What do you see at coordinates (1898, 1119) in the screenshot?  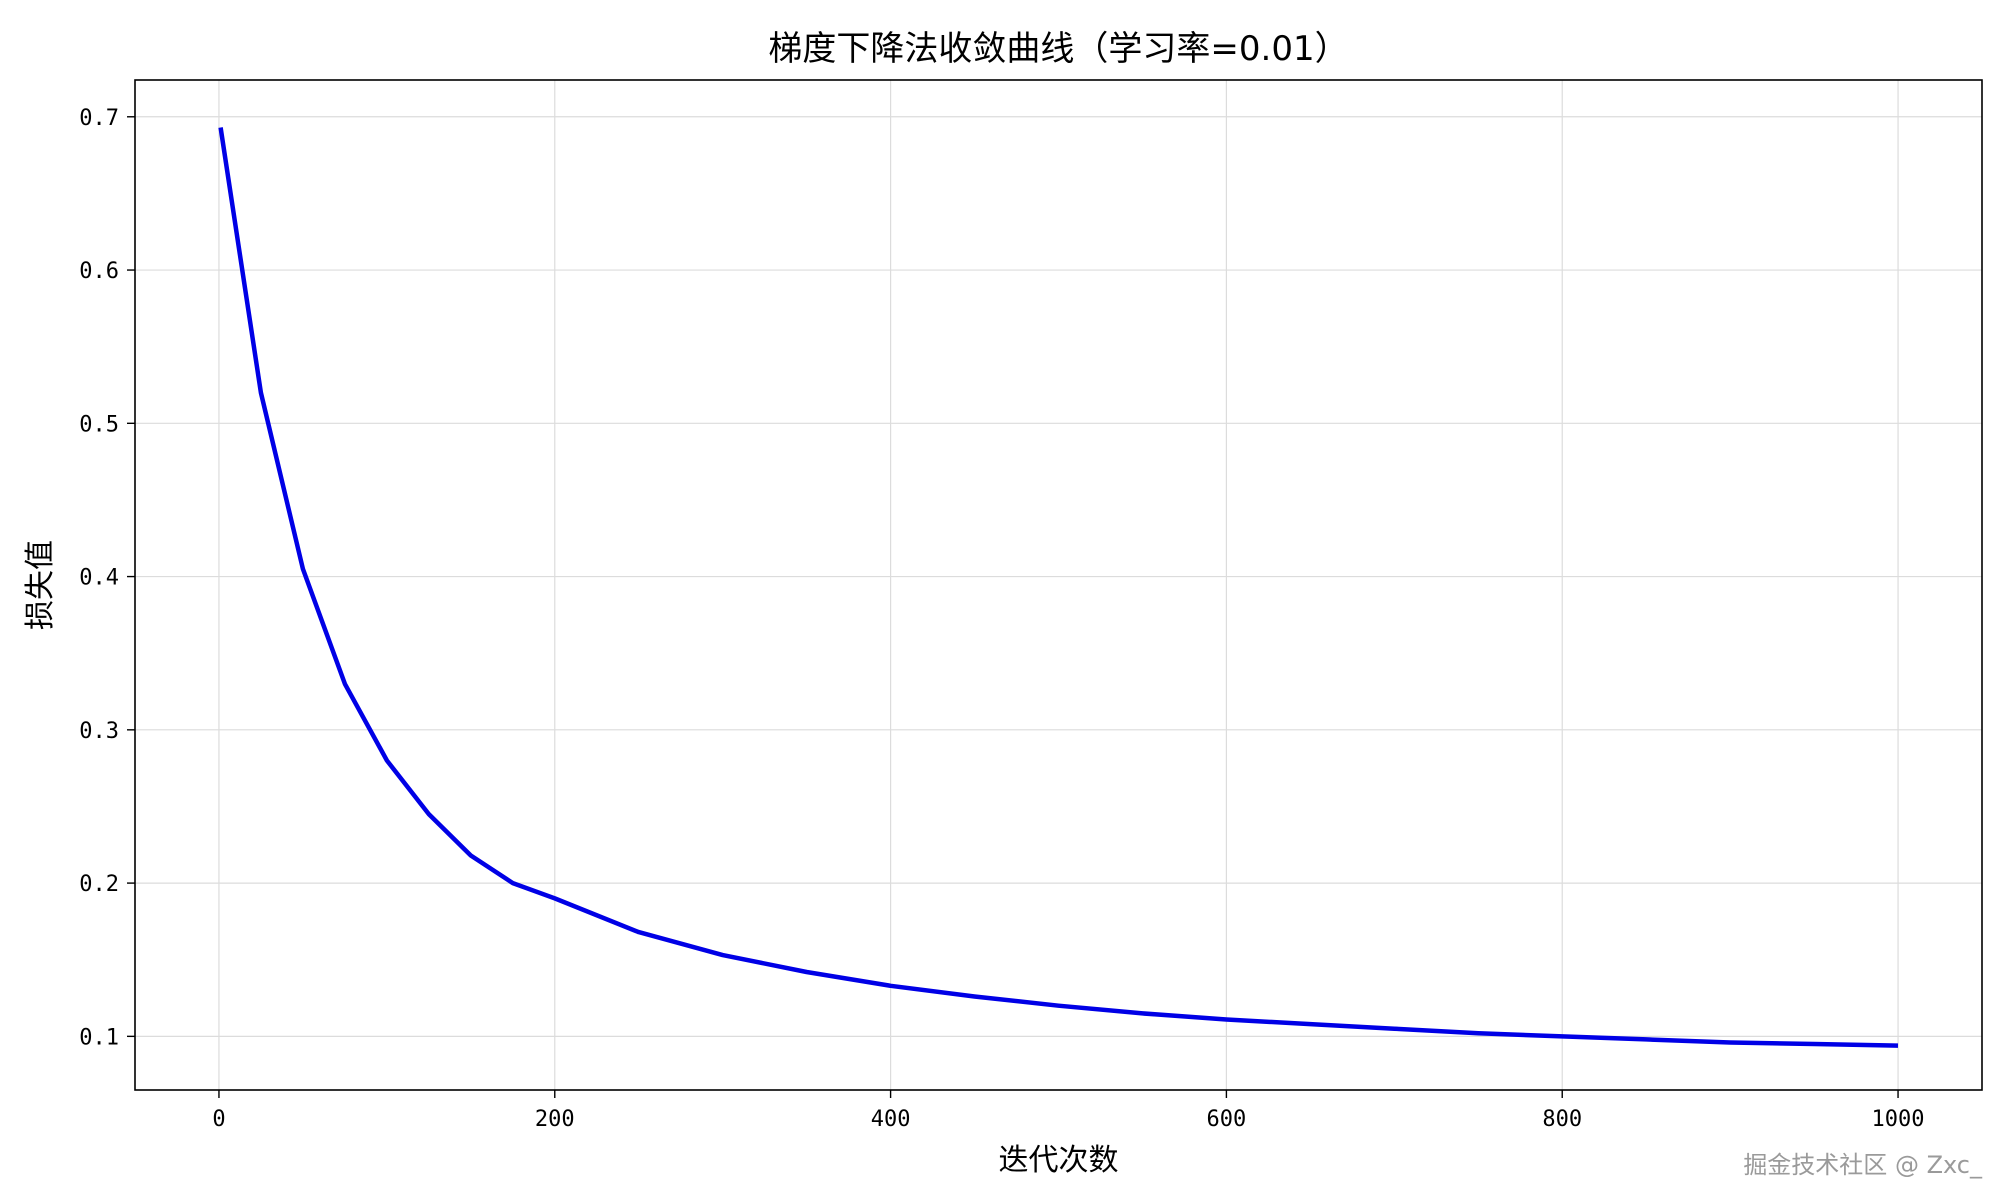 I see `x-tick-label: 1000` at bounding box center [1898, 1119].